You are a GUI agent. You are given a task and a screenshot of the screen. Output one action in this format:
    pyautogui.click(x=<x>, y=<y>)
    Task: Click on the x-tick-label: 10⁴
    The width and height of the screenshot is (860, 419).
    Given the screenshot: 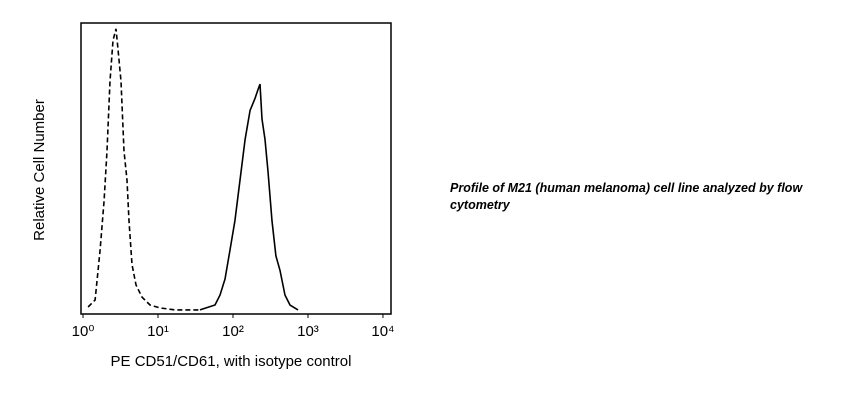 What is the action you would take?
    pyautogui.click(x=382, y=331)
    